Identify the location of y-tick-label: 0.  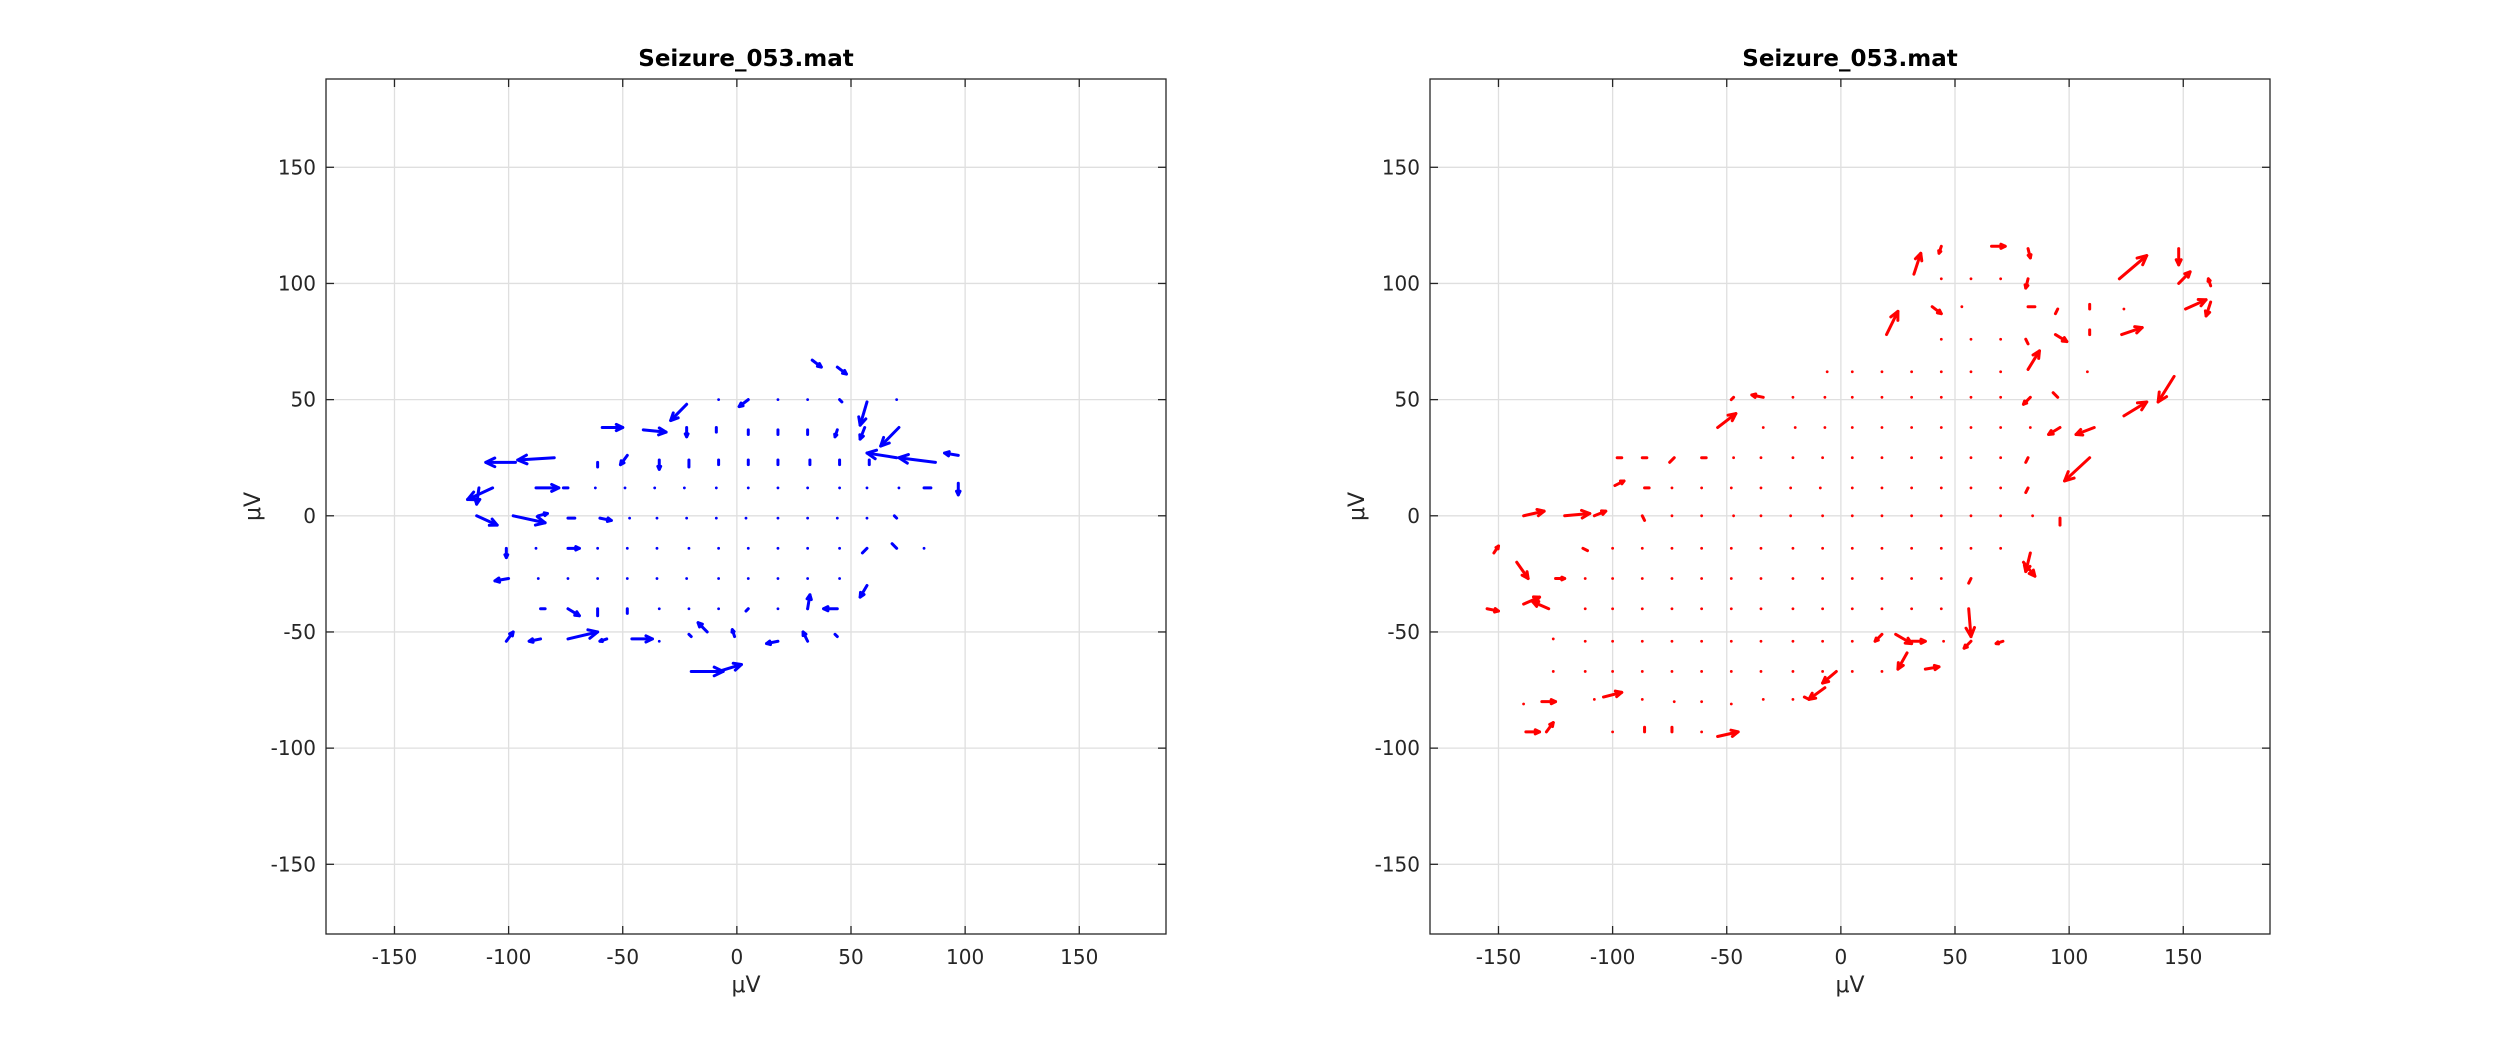
(309, 516).